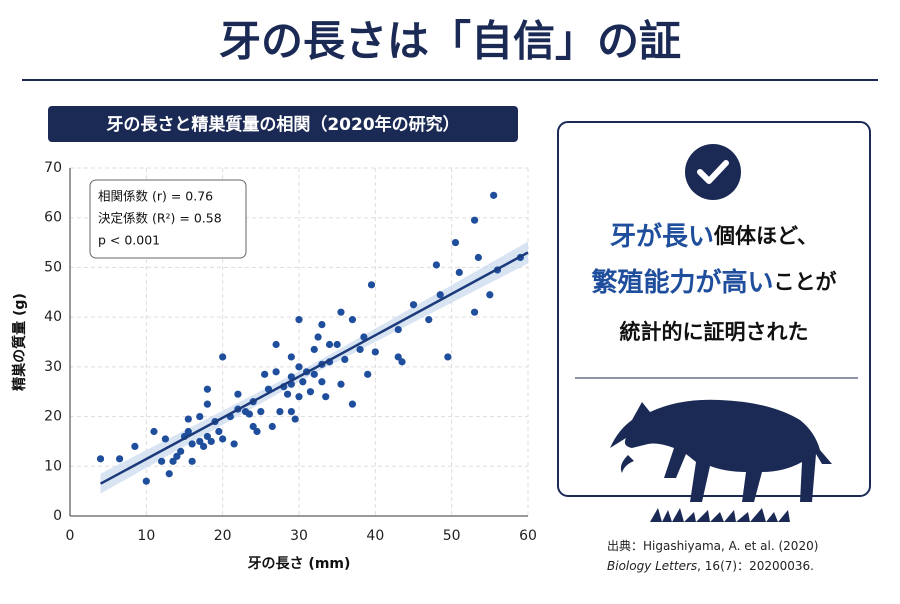  I want to click on boar-silhouette, so click(721, 460).